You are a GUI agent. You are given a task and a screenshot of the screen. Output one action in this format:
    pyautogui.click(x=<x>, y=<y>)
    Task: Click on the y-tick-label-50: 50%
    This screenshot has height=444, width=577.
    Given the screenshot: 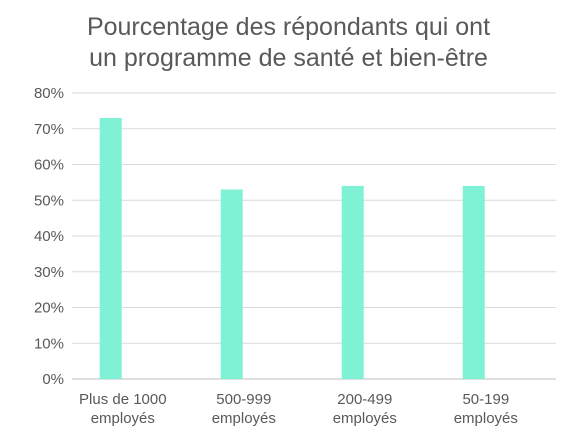 What is the action you would take?
    pyautogui.click(x=49, y=200)
    